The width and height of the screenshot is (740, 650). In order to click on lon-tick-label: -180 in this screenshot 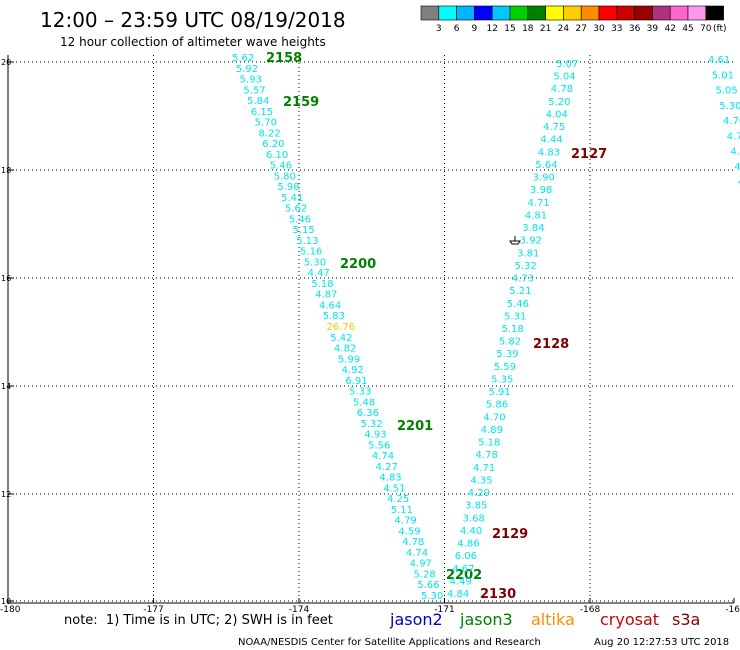, I will do `click(10, 610)`.